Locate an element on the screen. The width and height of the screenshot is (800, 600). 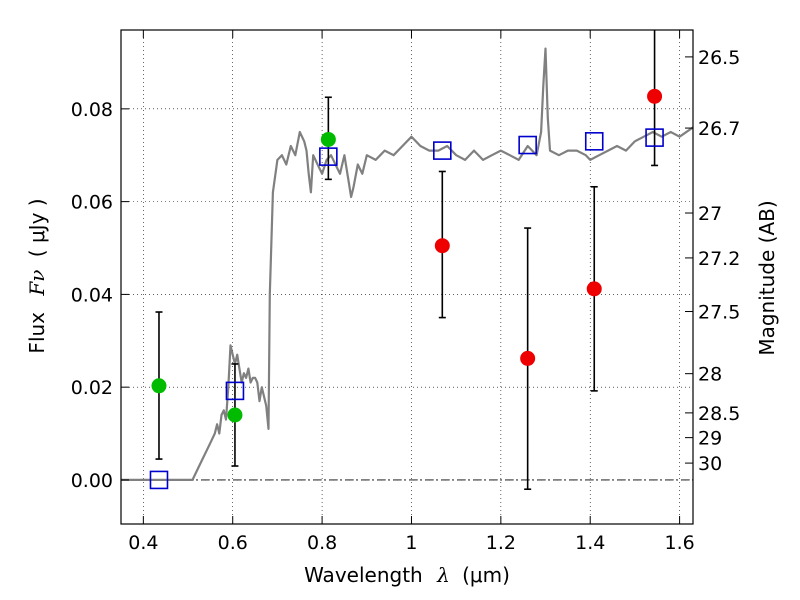
x-tick-label: 1.6 is located at coordinates (679, 543).